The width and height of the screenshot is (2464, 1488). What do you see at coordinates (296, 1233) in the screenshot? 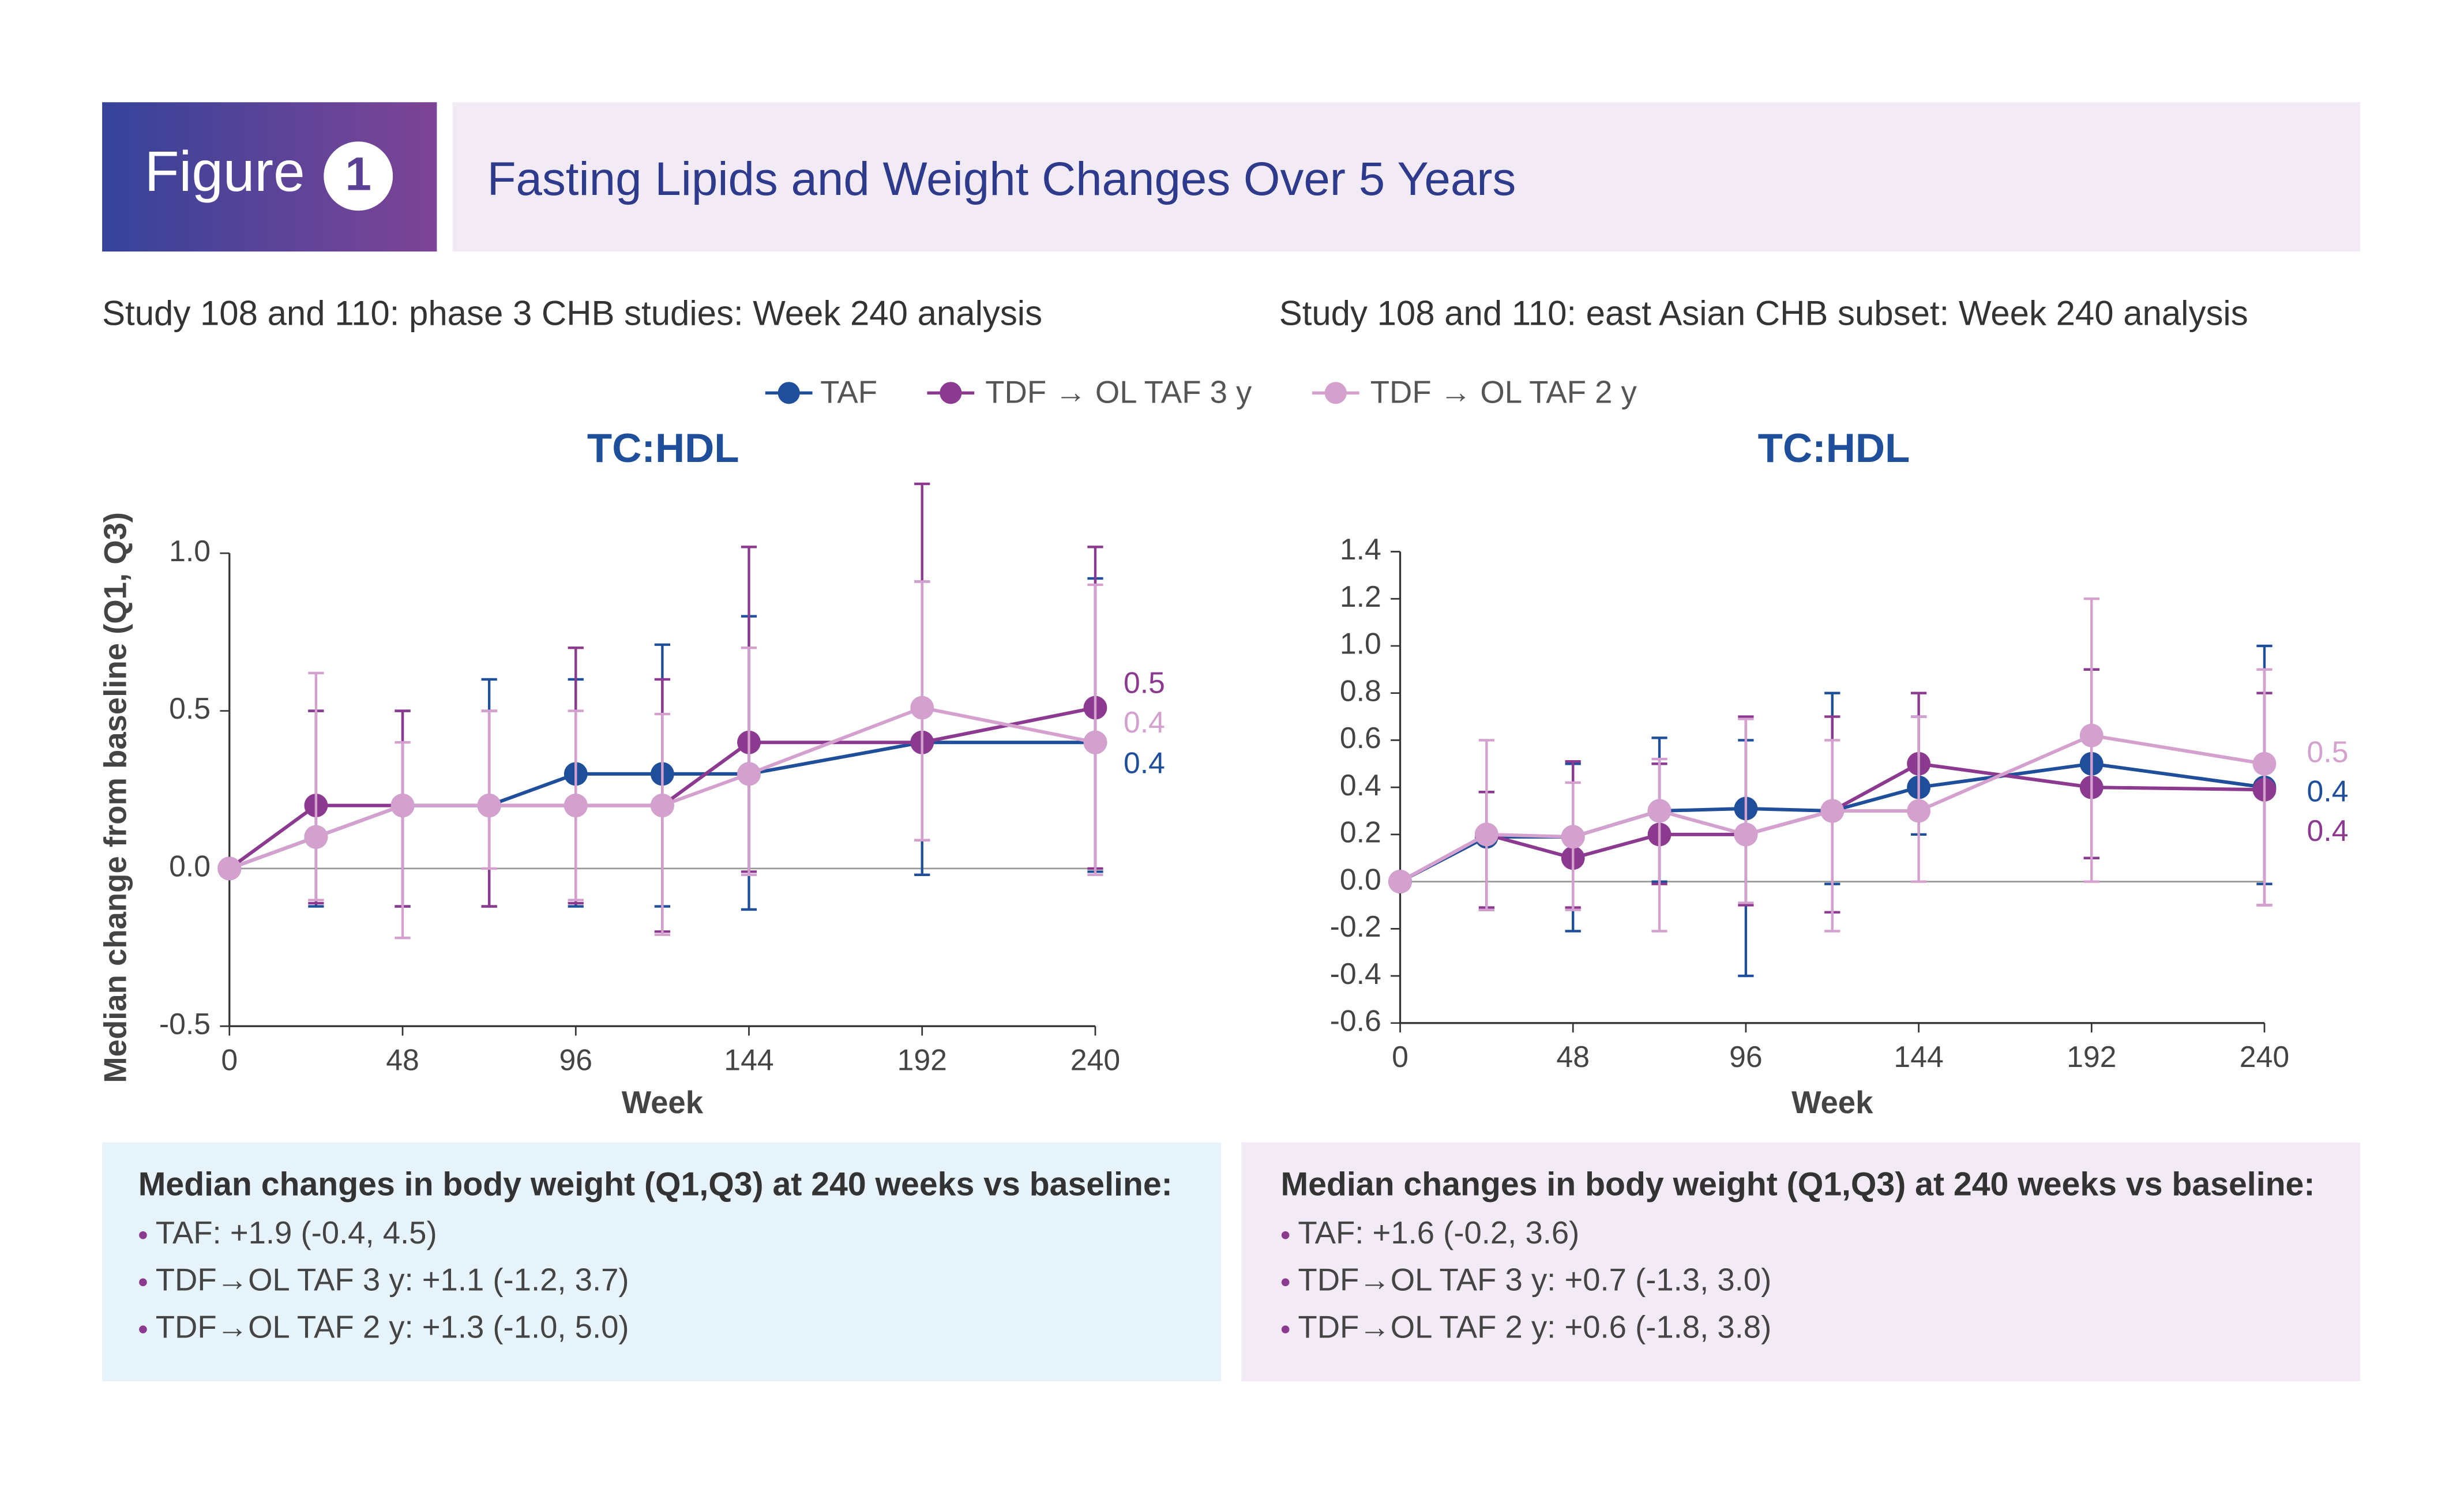
I see `weight-item: TAF: +1.9 (-0.4, 4.5)` at bounding box center [296, 1233].